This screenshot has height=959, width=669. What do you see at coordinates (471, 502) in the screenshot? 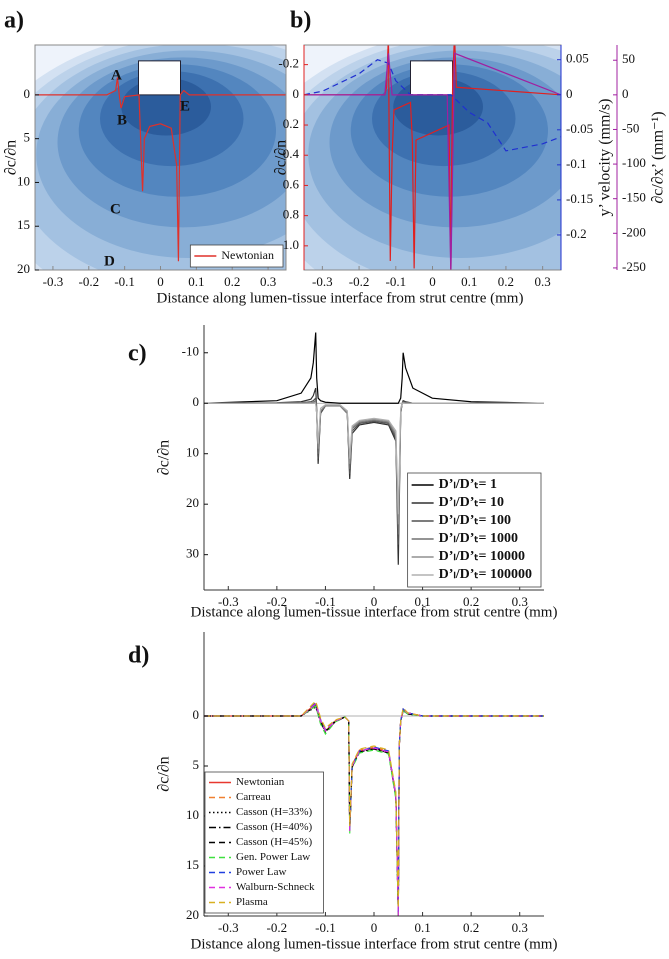
I see `legend-label: D’ₗ/D’ₜ= 10` at bounding box center [471, 502].